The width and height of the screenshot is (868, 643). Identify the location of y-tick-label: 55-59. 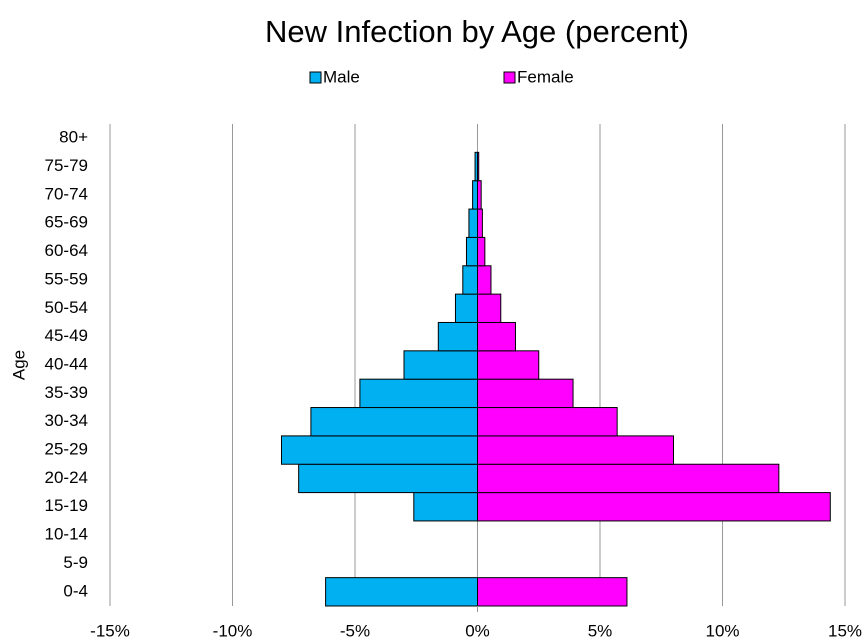
(66, 278).